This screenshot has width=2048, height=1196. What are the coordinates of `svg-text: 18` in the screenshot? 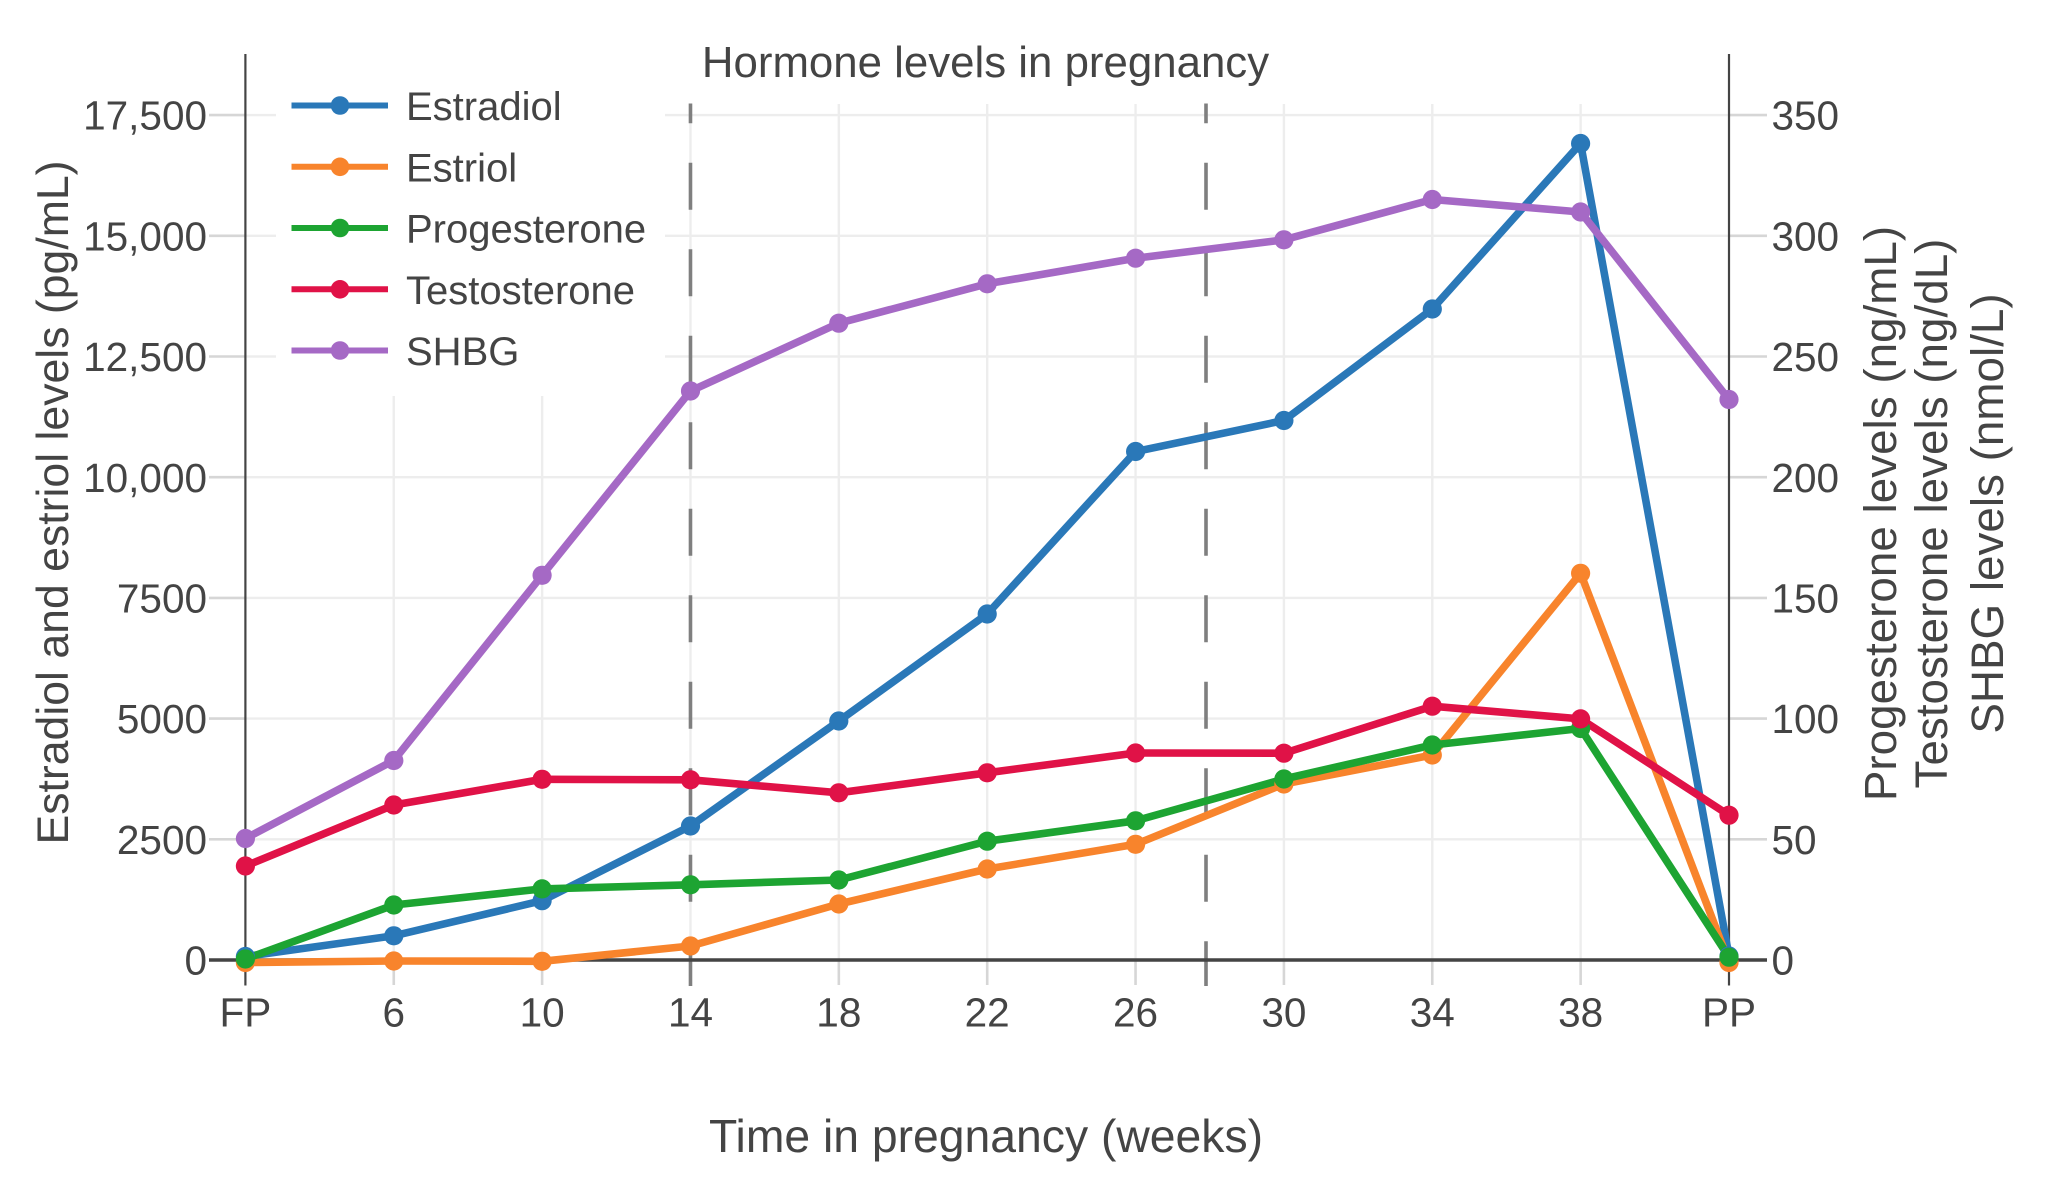 It's located at (838, 1013).